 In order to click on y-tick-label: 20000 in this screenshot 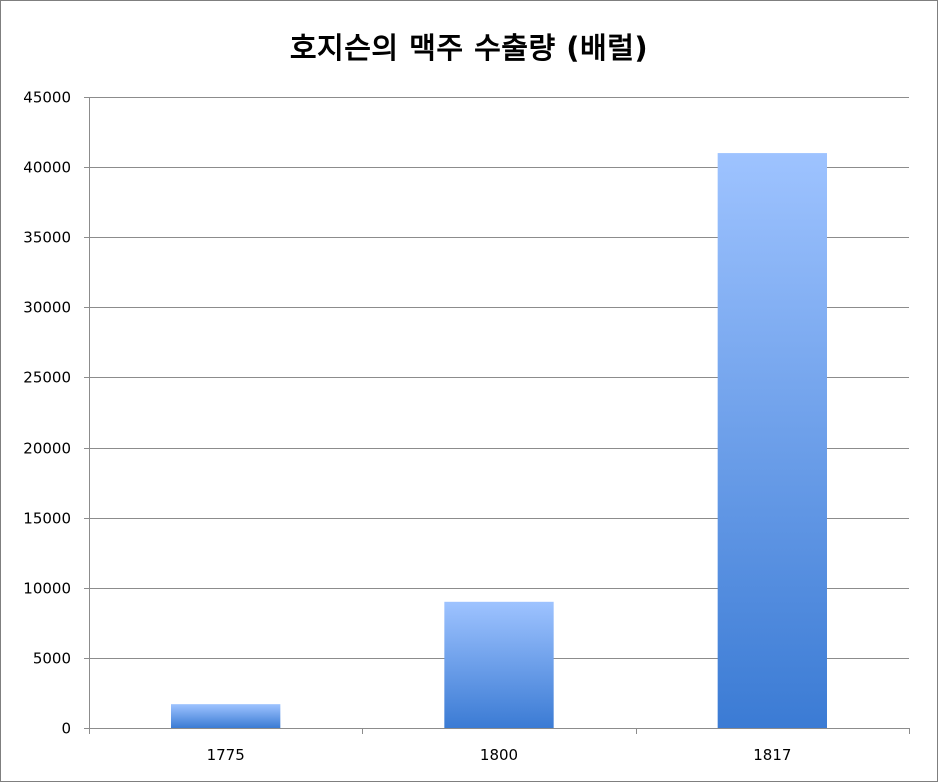, I will do `click(47, 449)`.